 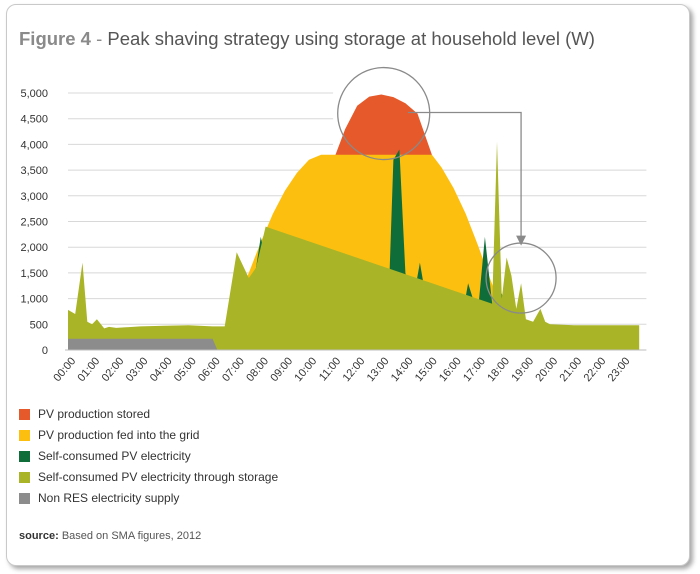 I want to click on legend-swatch-non-res, so click(x=24, y=498).